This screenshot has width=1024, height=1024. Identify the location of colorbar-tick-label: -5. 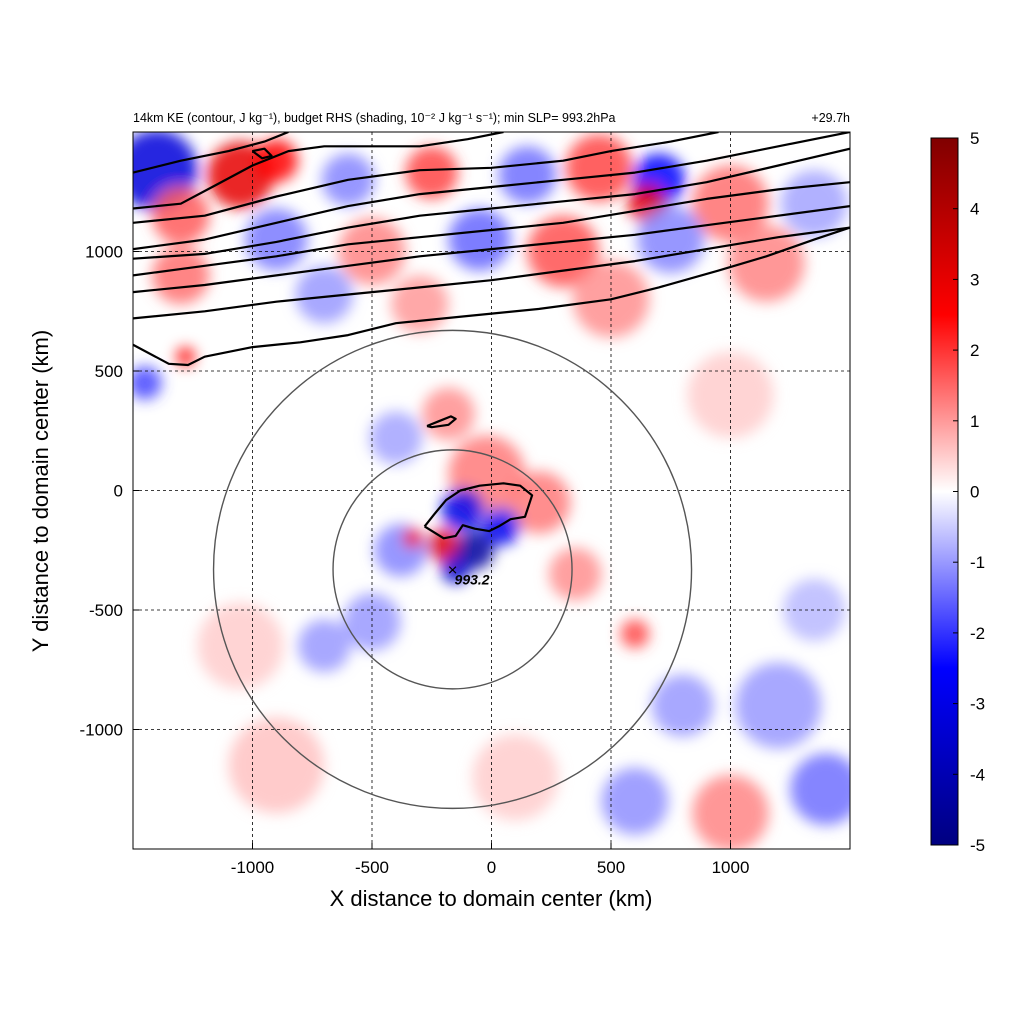
(977, 845).